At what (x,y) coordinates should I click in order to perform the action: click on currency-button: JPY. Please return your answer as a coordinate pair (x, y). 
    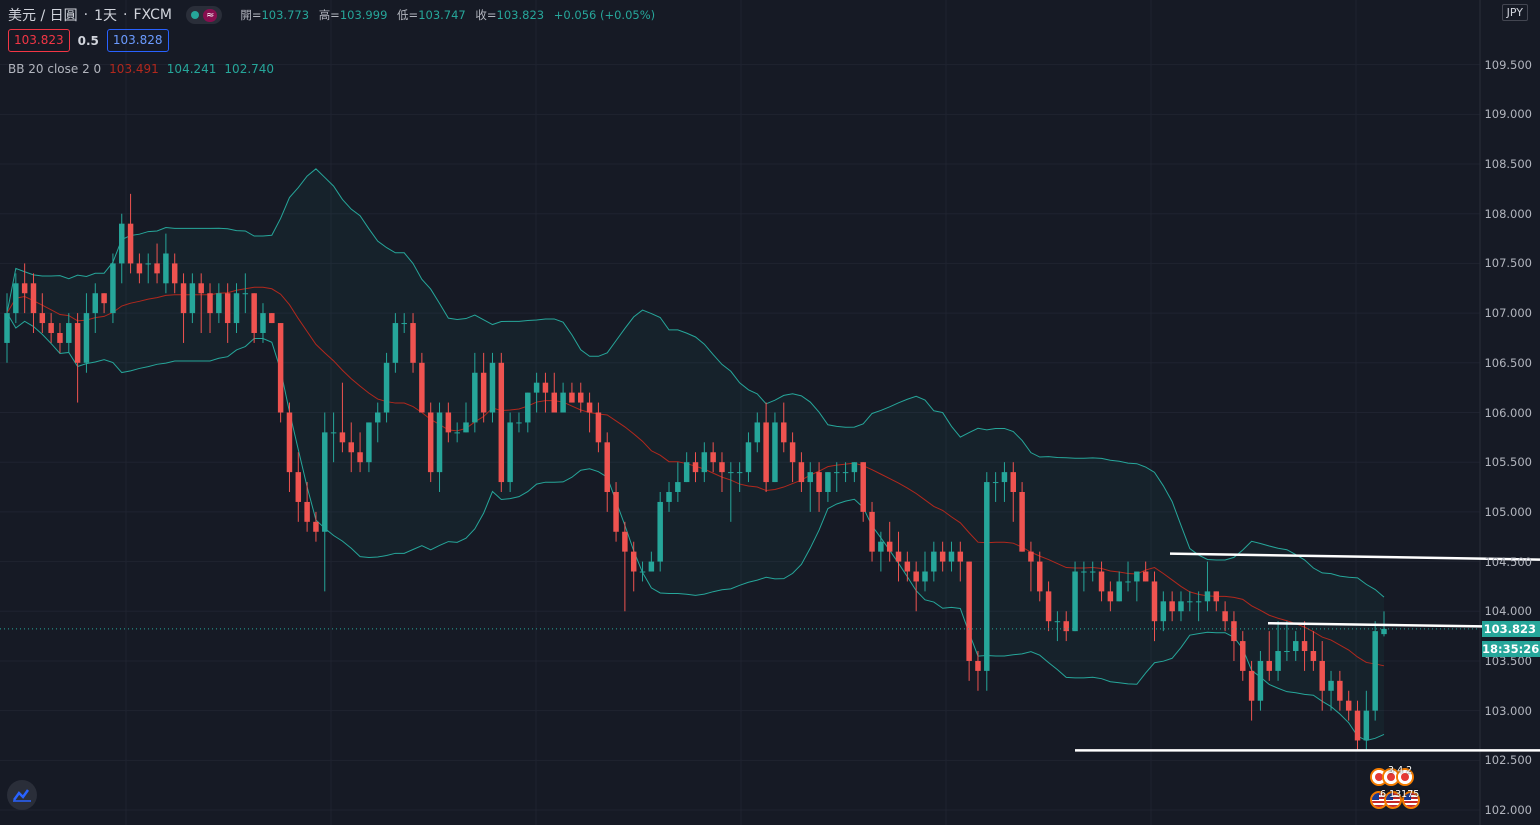
    Looking at the image, I should click on (1514, 12).